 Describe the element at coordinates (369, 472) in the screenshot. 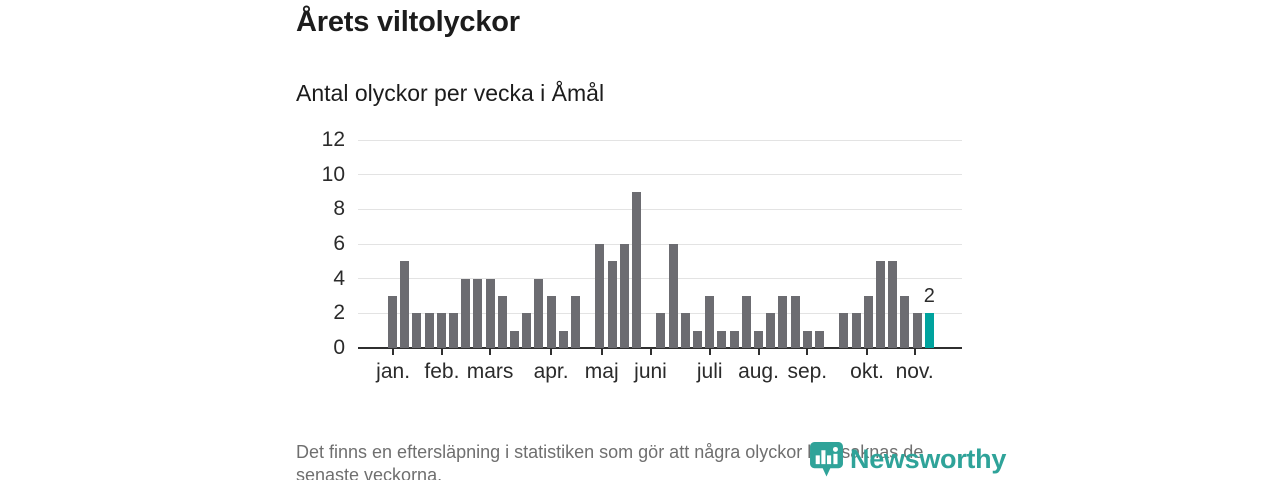

I see `footnote-line: senaste veckorna.` at that location.